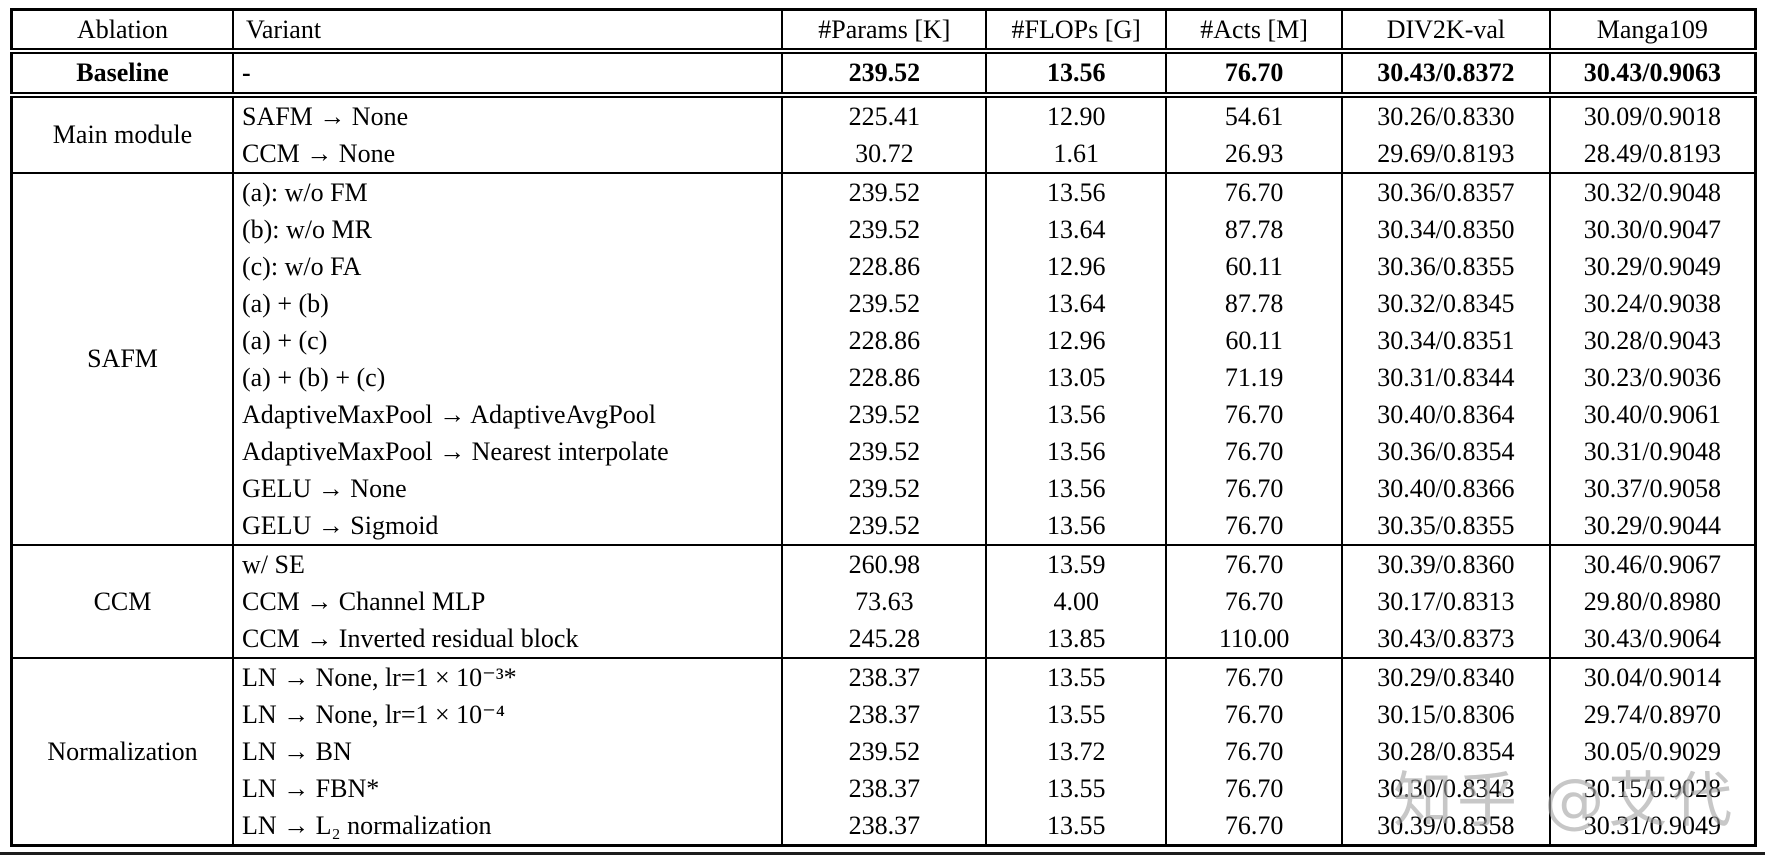  Describe the element at coordinates (1652, 377) in the screenshot. I see `cell-manga109: 30.23/0.9036` at that location.